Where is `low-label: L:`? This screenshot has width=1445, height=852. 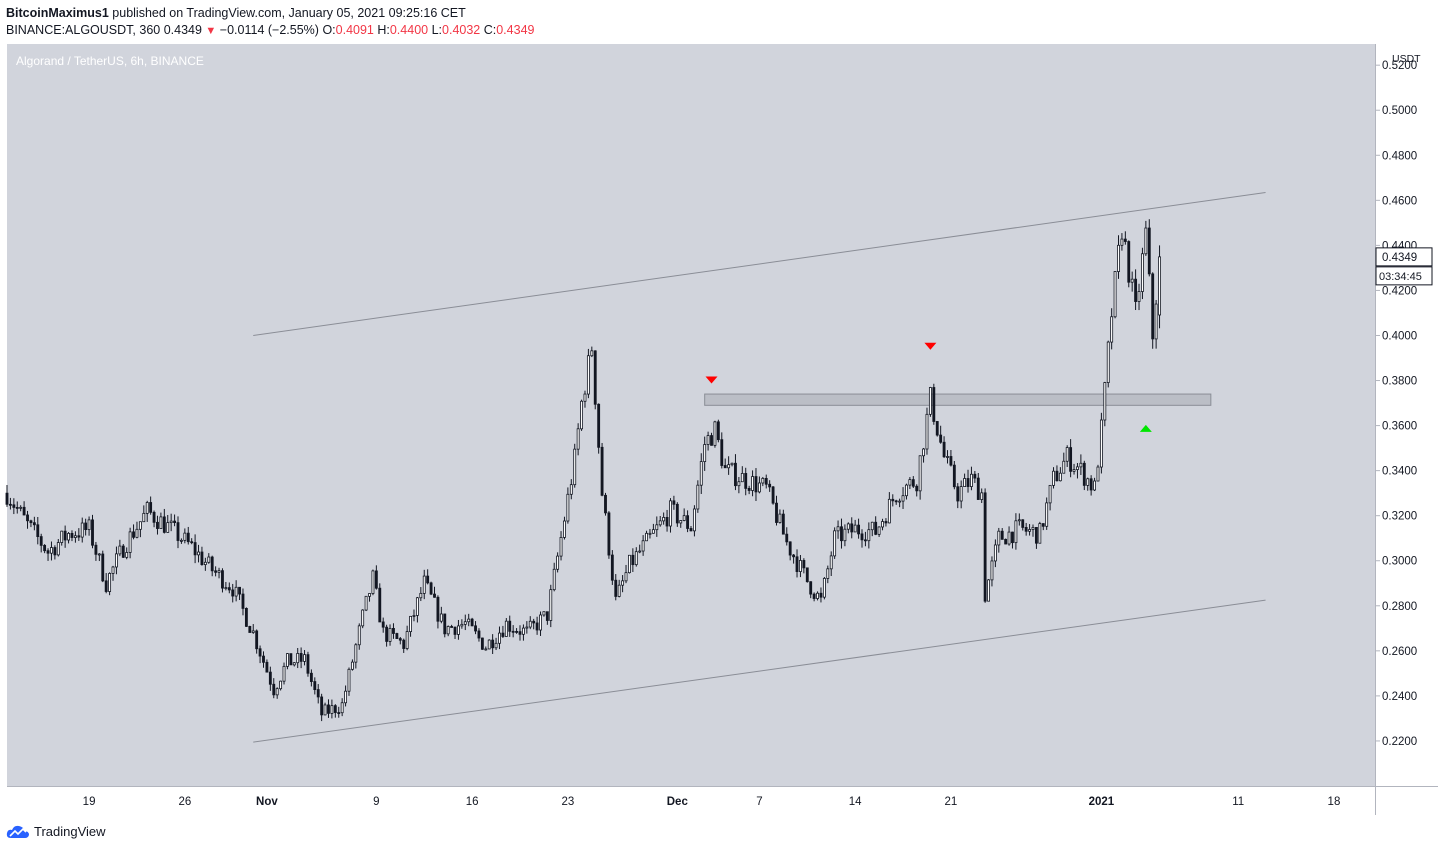 low-label: L: is located at coordinates (437, 30).